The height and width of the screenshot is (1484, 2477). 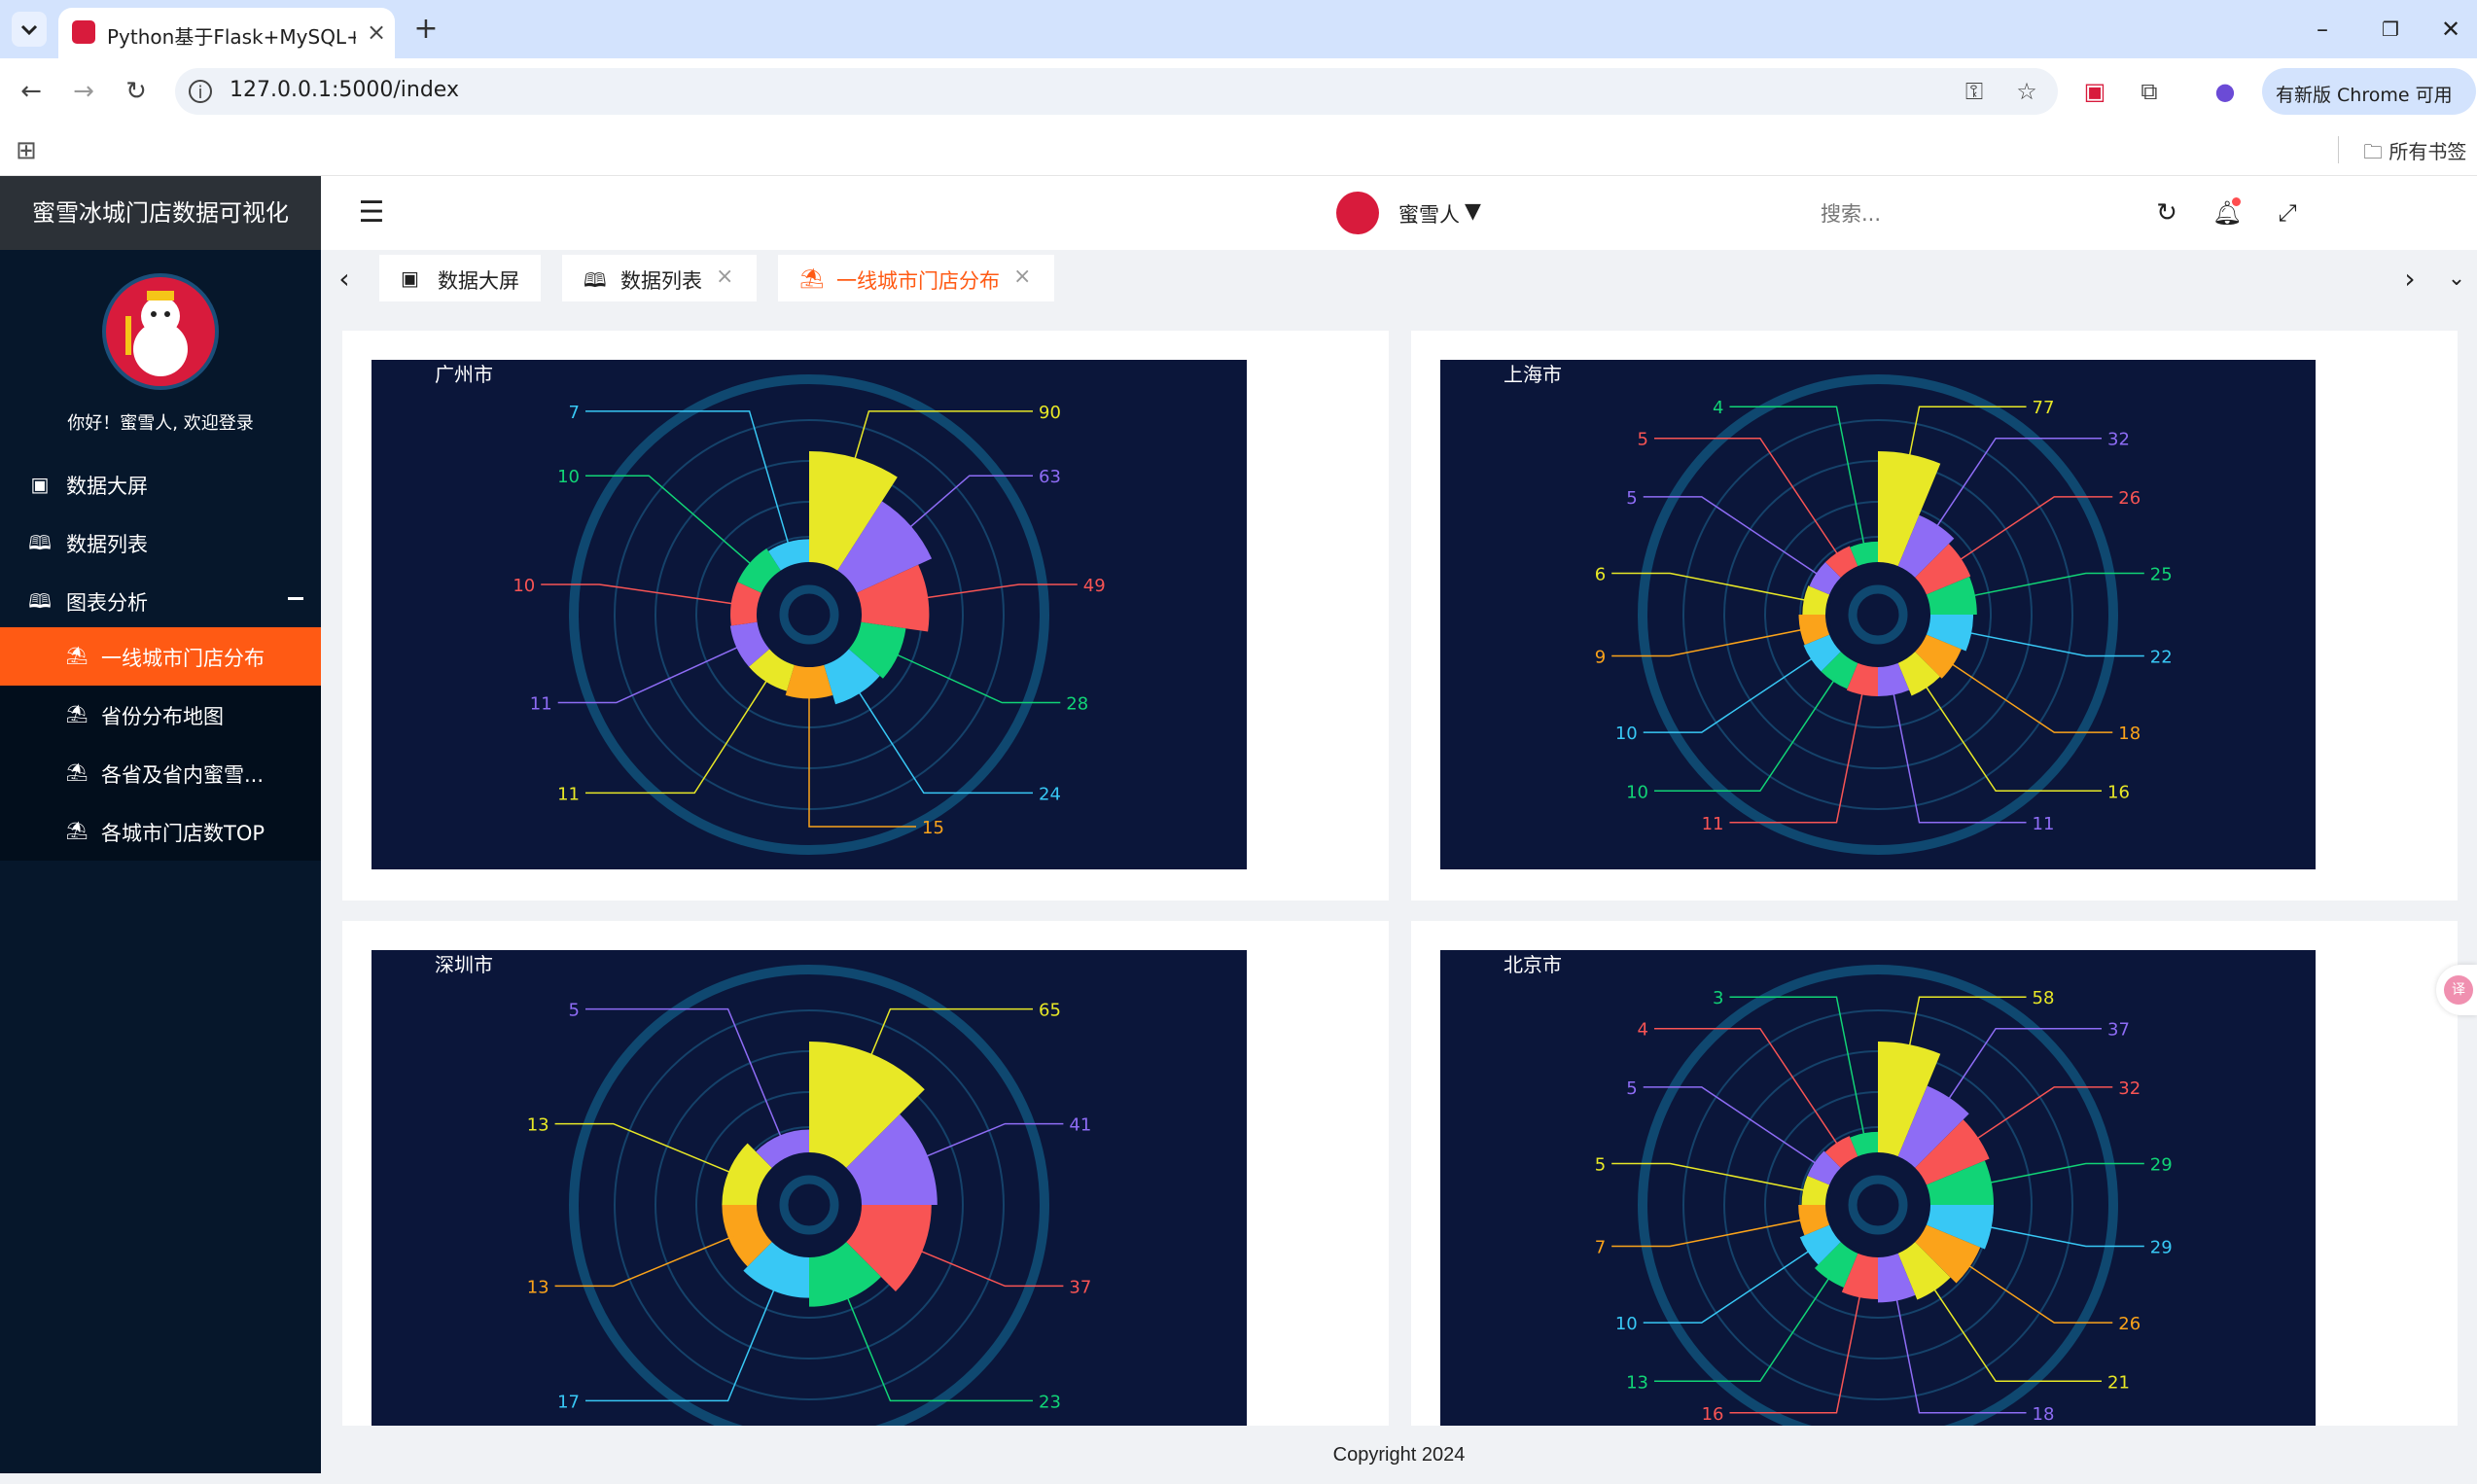 What do you see at coordinates (26, 150) in the screenshot?
I see `apps-grid-icon: ⊞` at bounding box center [26, 150].